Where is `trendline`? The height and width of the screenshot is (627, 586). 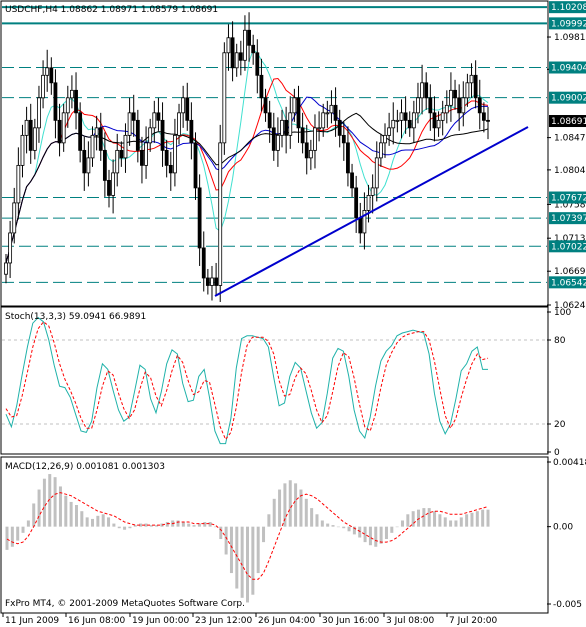
trendline is located at coordinates (371, 211).